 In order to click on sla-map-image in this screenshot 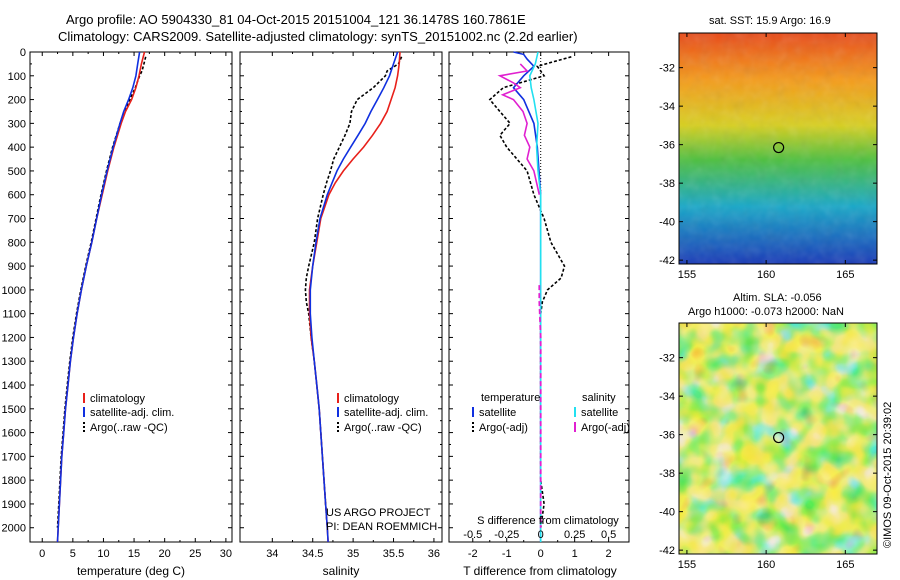, I will do `click(778, 438)`.